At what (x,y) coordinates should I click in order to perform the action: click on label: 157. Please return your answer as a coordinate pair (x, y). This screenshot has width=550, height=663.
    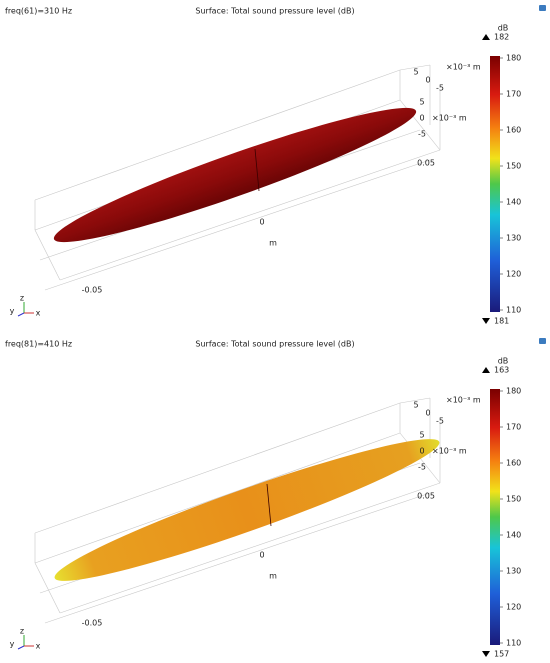
    Looking at the image, I should click on (501, 654).